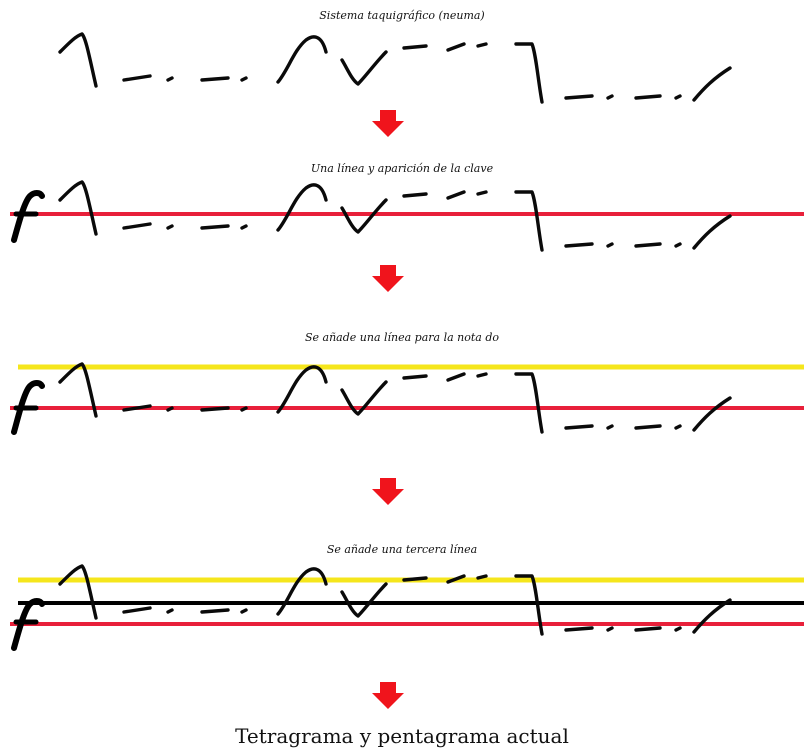 This screenshot has height=753, width=804. What do you see at coordinates (402, 549) in the screenshot?
I see `stage-4-title: Se añade una tercera línea` at bounding box center [402, 549].